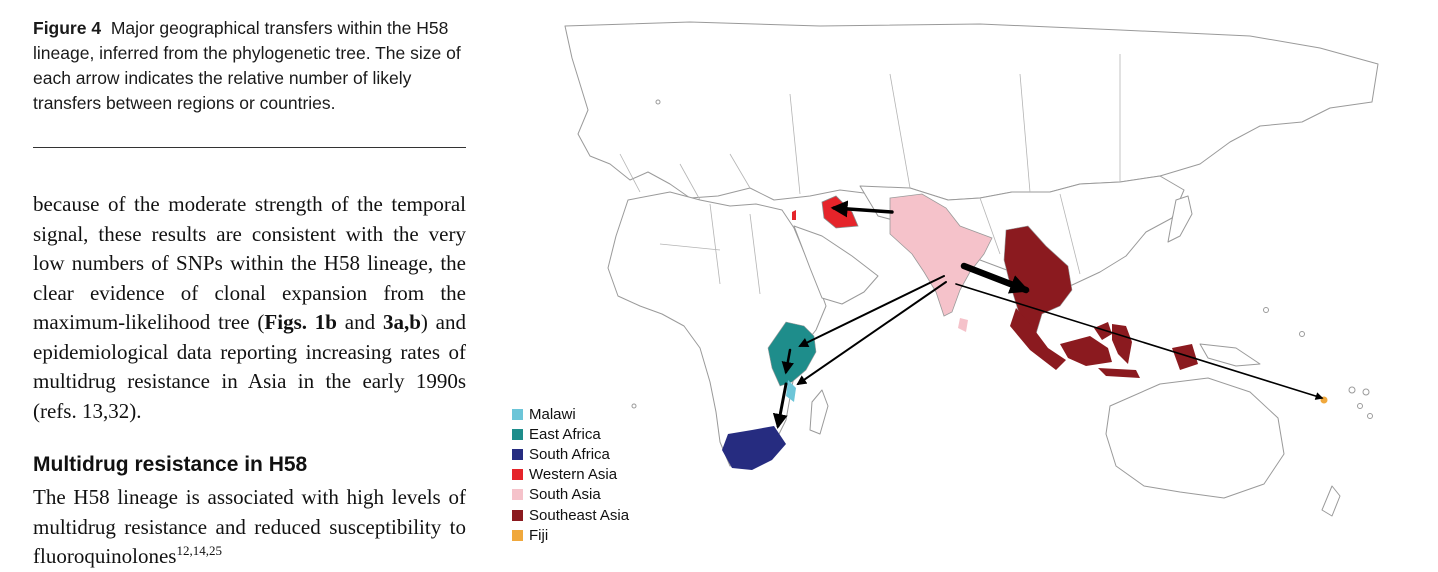 This screenshot has height=572, width=1438. Describe the element at coordinates (573, 475) in the screenshot. I see `legend-label: Western Asia` at that location.